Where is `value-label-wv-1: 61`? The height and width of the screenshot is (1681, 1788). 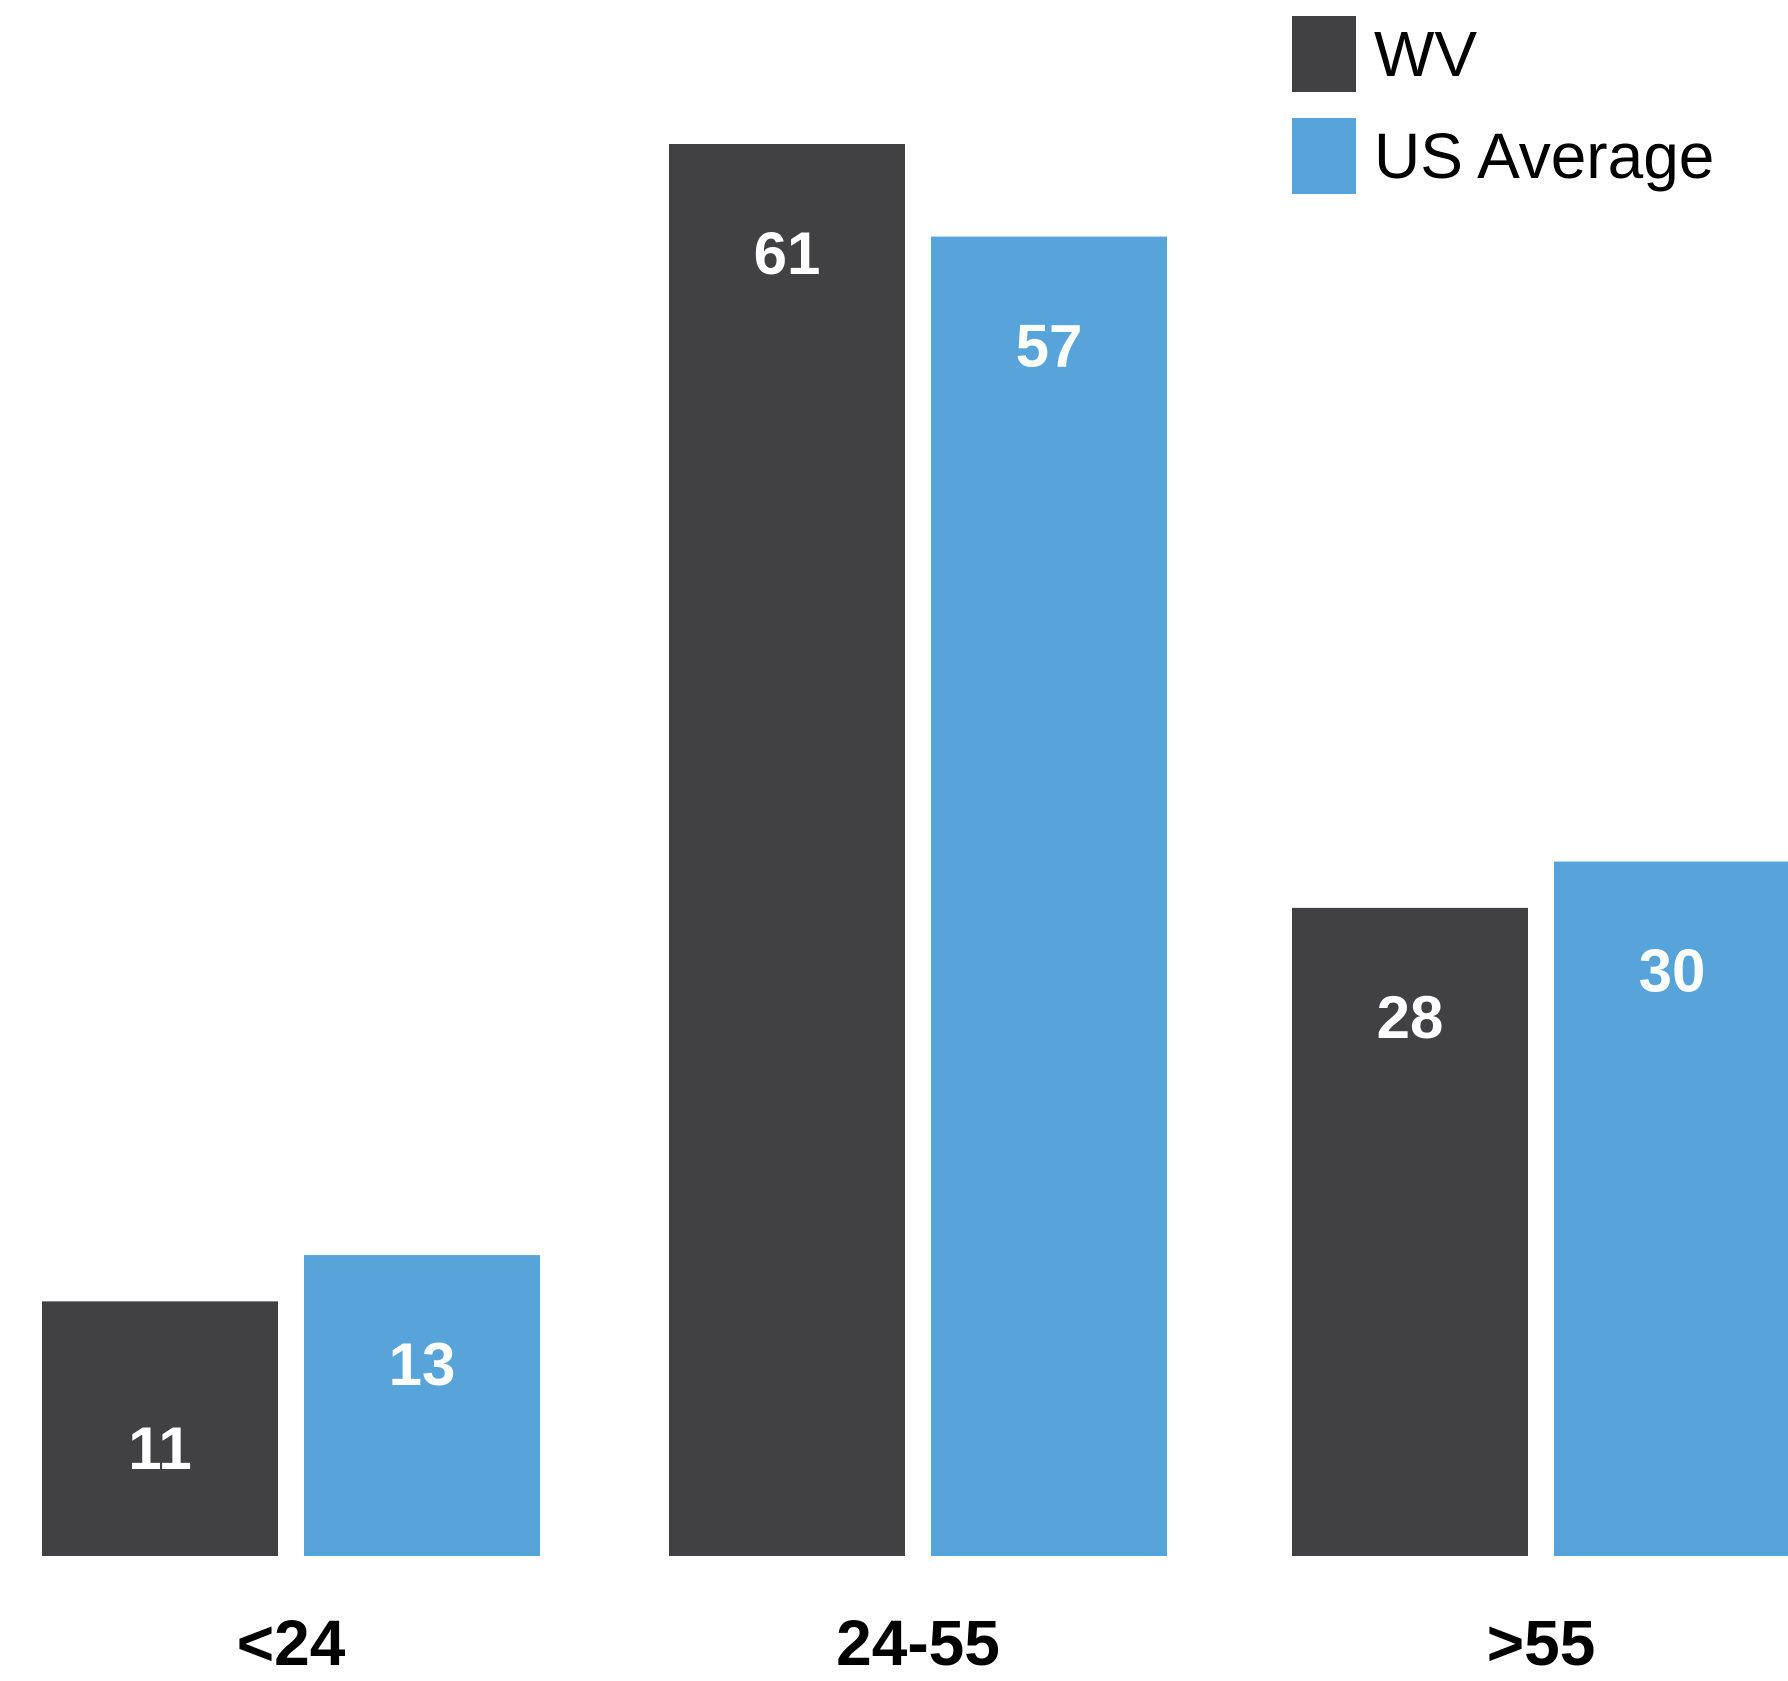 value-label-wv-1: 61 is located at coordinates (787, 253).